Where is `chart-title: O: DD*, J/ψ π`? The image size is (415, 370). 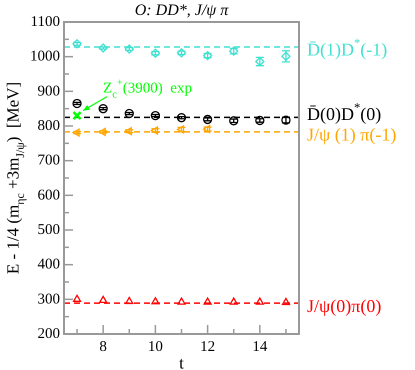
chart-title: O: DD*, J/ψ π is located at coordinates (182, 11).